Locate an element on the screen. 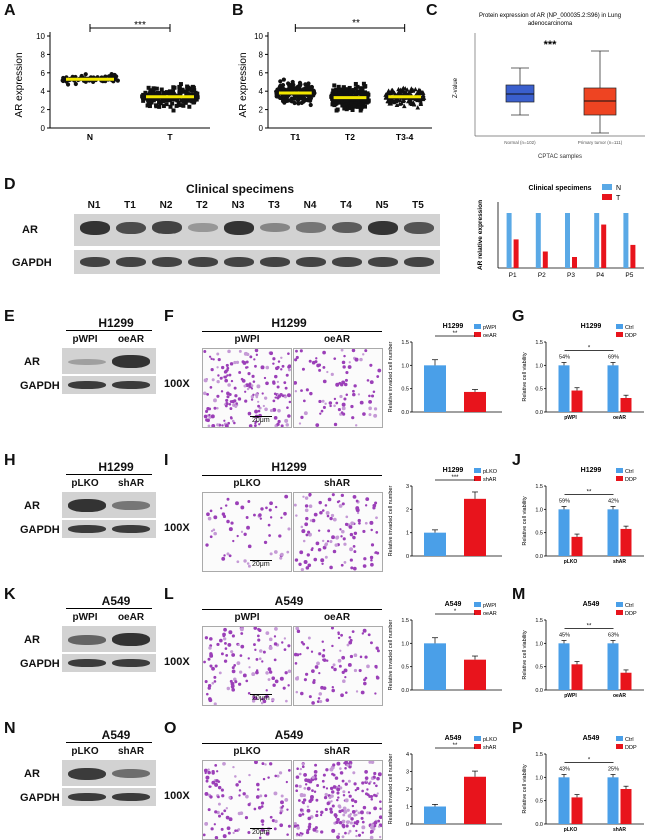  y-tick-label: 1.0 is located at coordinates (405, 366).